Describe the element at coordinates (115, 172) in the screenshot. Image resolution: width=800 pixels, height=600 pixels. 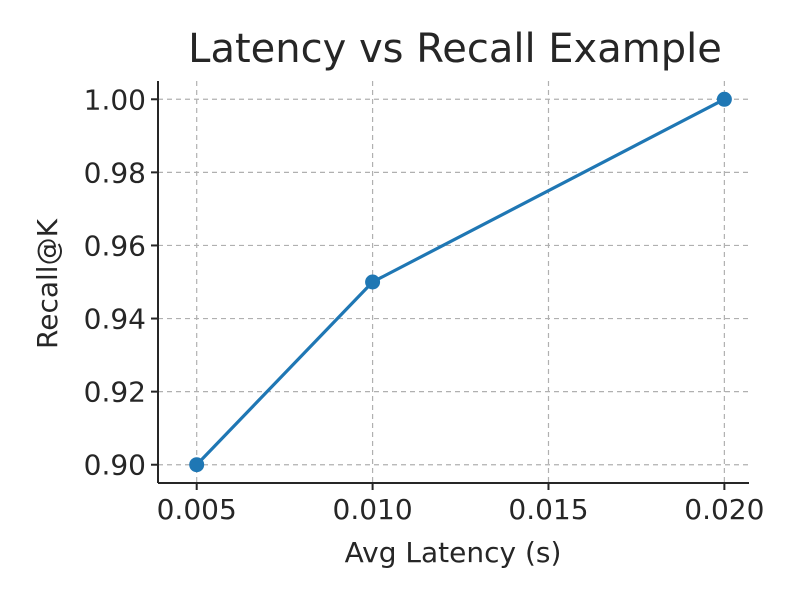
I see `y-tick-label: 0.98` at that location.